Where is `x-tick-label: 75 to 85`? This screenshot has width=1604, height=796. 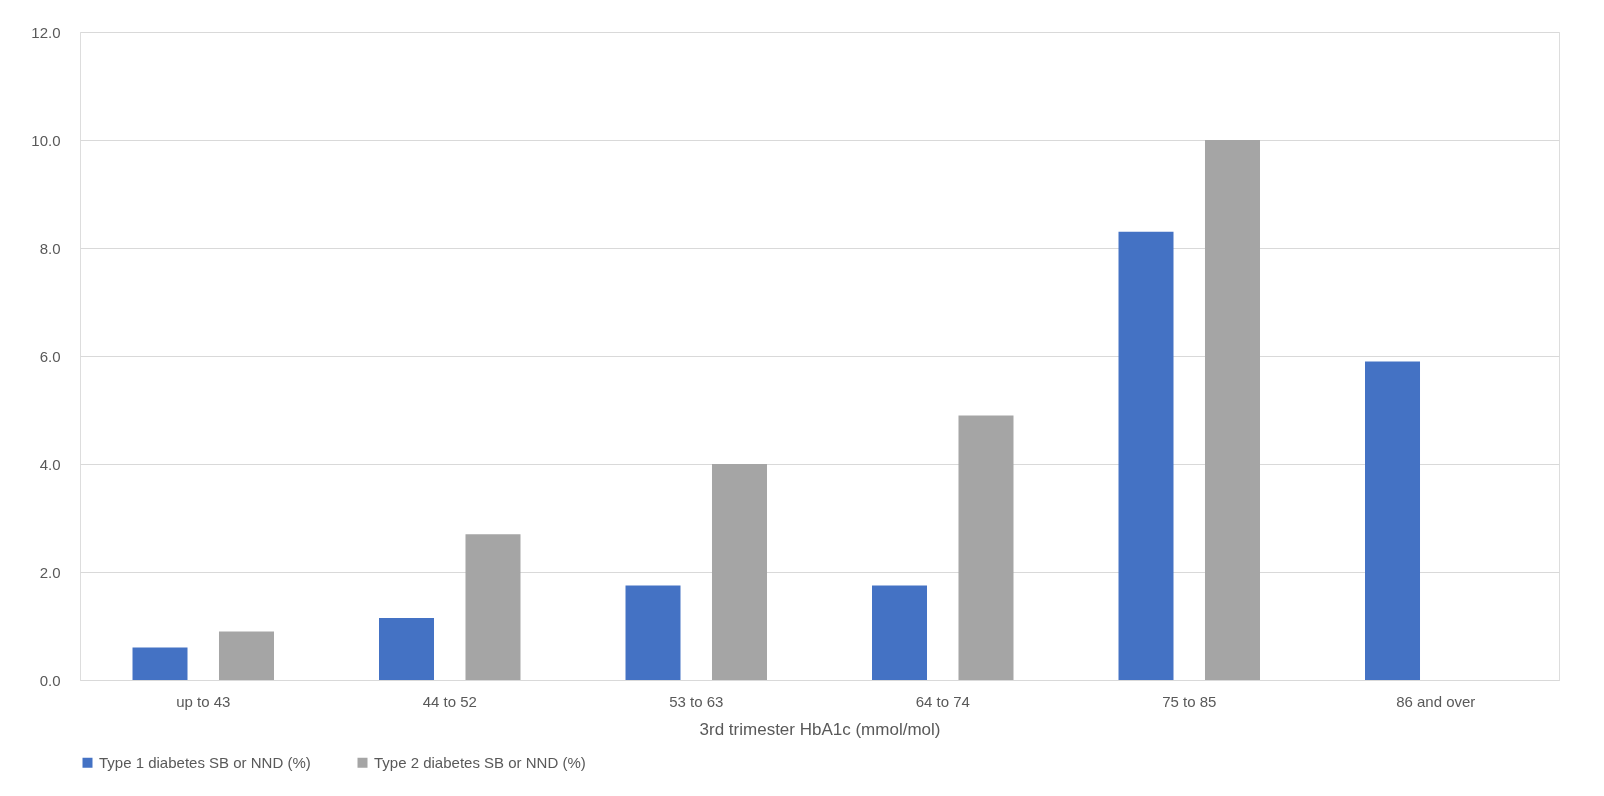 x-tick-label: 75 to 85 is located at coordinates (1189, 701).